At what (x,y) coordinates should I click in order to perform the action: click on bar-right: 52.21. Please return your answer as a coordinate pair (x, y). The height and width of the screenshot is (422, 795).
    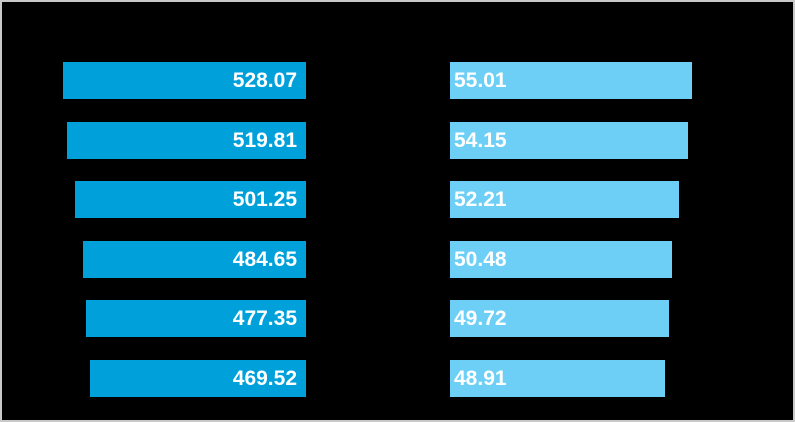
    Looking at the image, I should click on (565, 200).